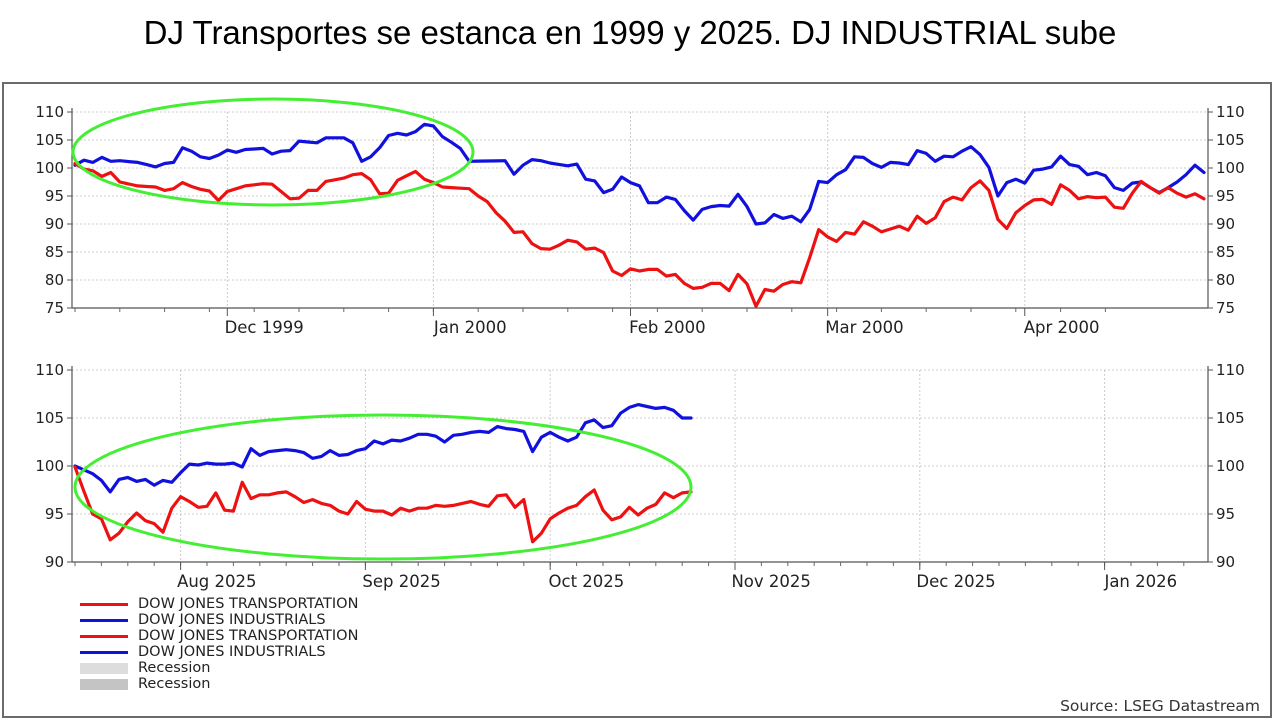 The height and width of the screenshot is (720, 1280). What do you see at coordinates (667, 327) in the screenshot?
I see `x-tick-label: Feb 2000` at bounding box center [667, 327].